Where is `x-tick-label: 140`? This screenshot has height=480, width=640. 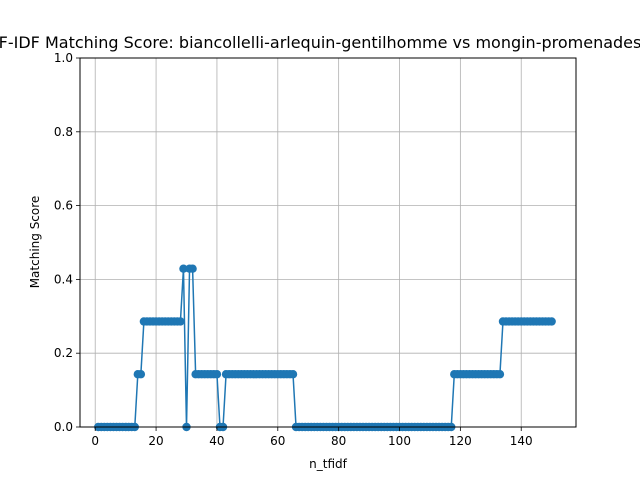 x-tick-label: 140 is located at coordinates (521, 441).